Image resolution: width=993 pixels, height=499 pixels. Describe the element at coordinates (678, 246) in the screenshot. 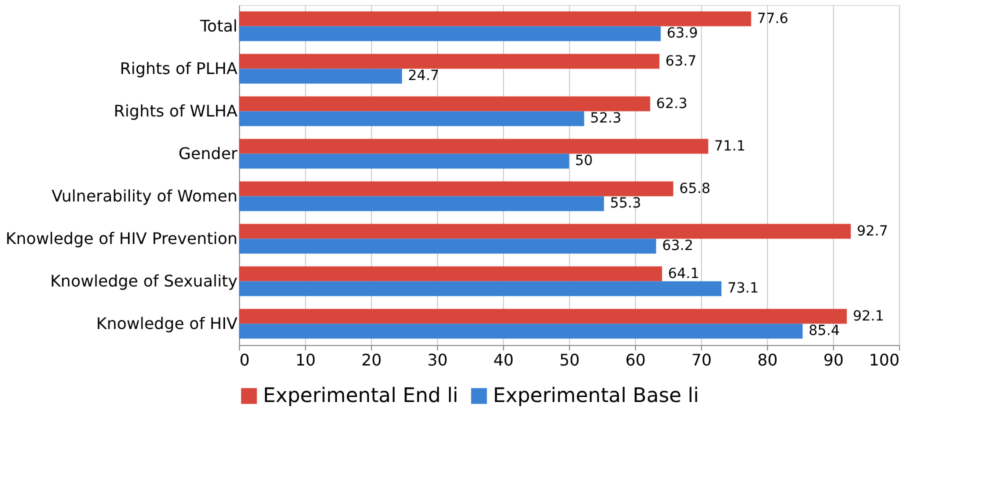

I see `data-label: 63.2` at that location.